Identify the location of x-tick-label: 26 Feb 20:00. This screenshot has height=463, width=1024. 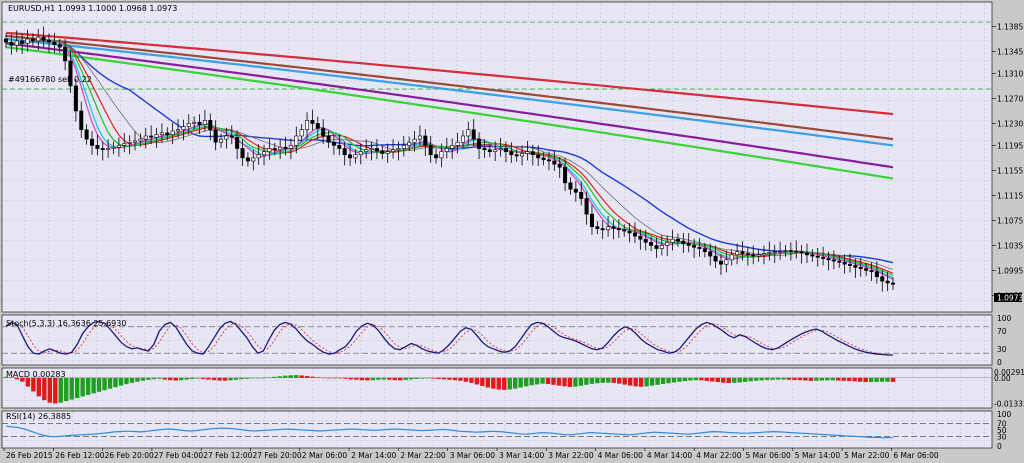
(129, 455).